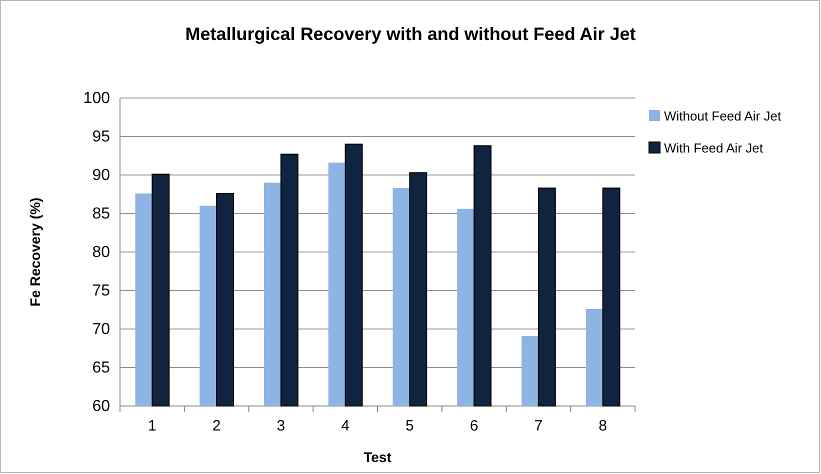 Image resolution: width=821 pixels, height=474 pixels. What do you see at coordinates (101, 291) in the screenshot?
I see `y-tick-label: 75` at bounding box center [101, 291].